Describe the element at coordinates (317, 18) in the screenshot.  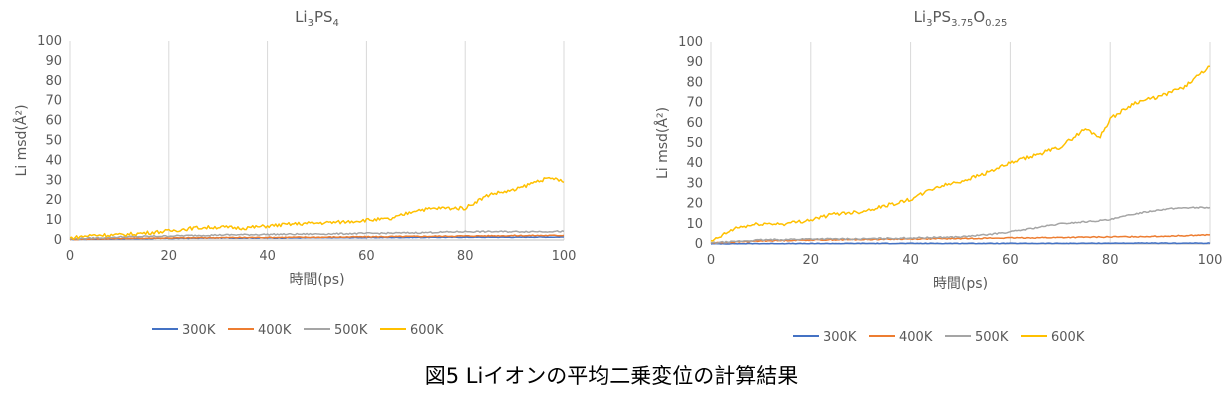
I see `chart-title: Li3PS4` at that location.